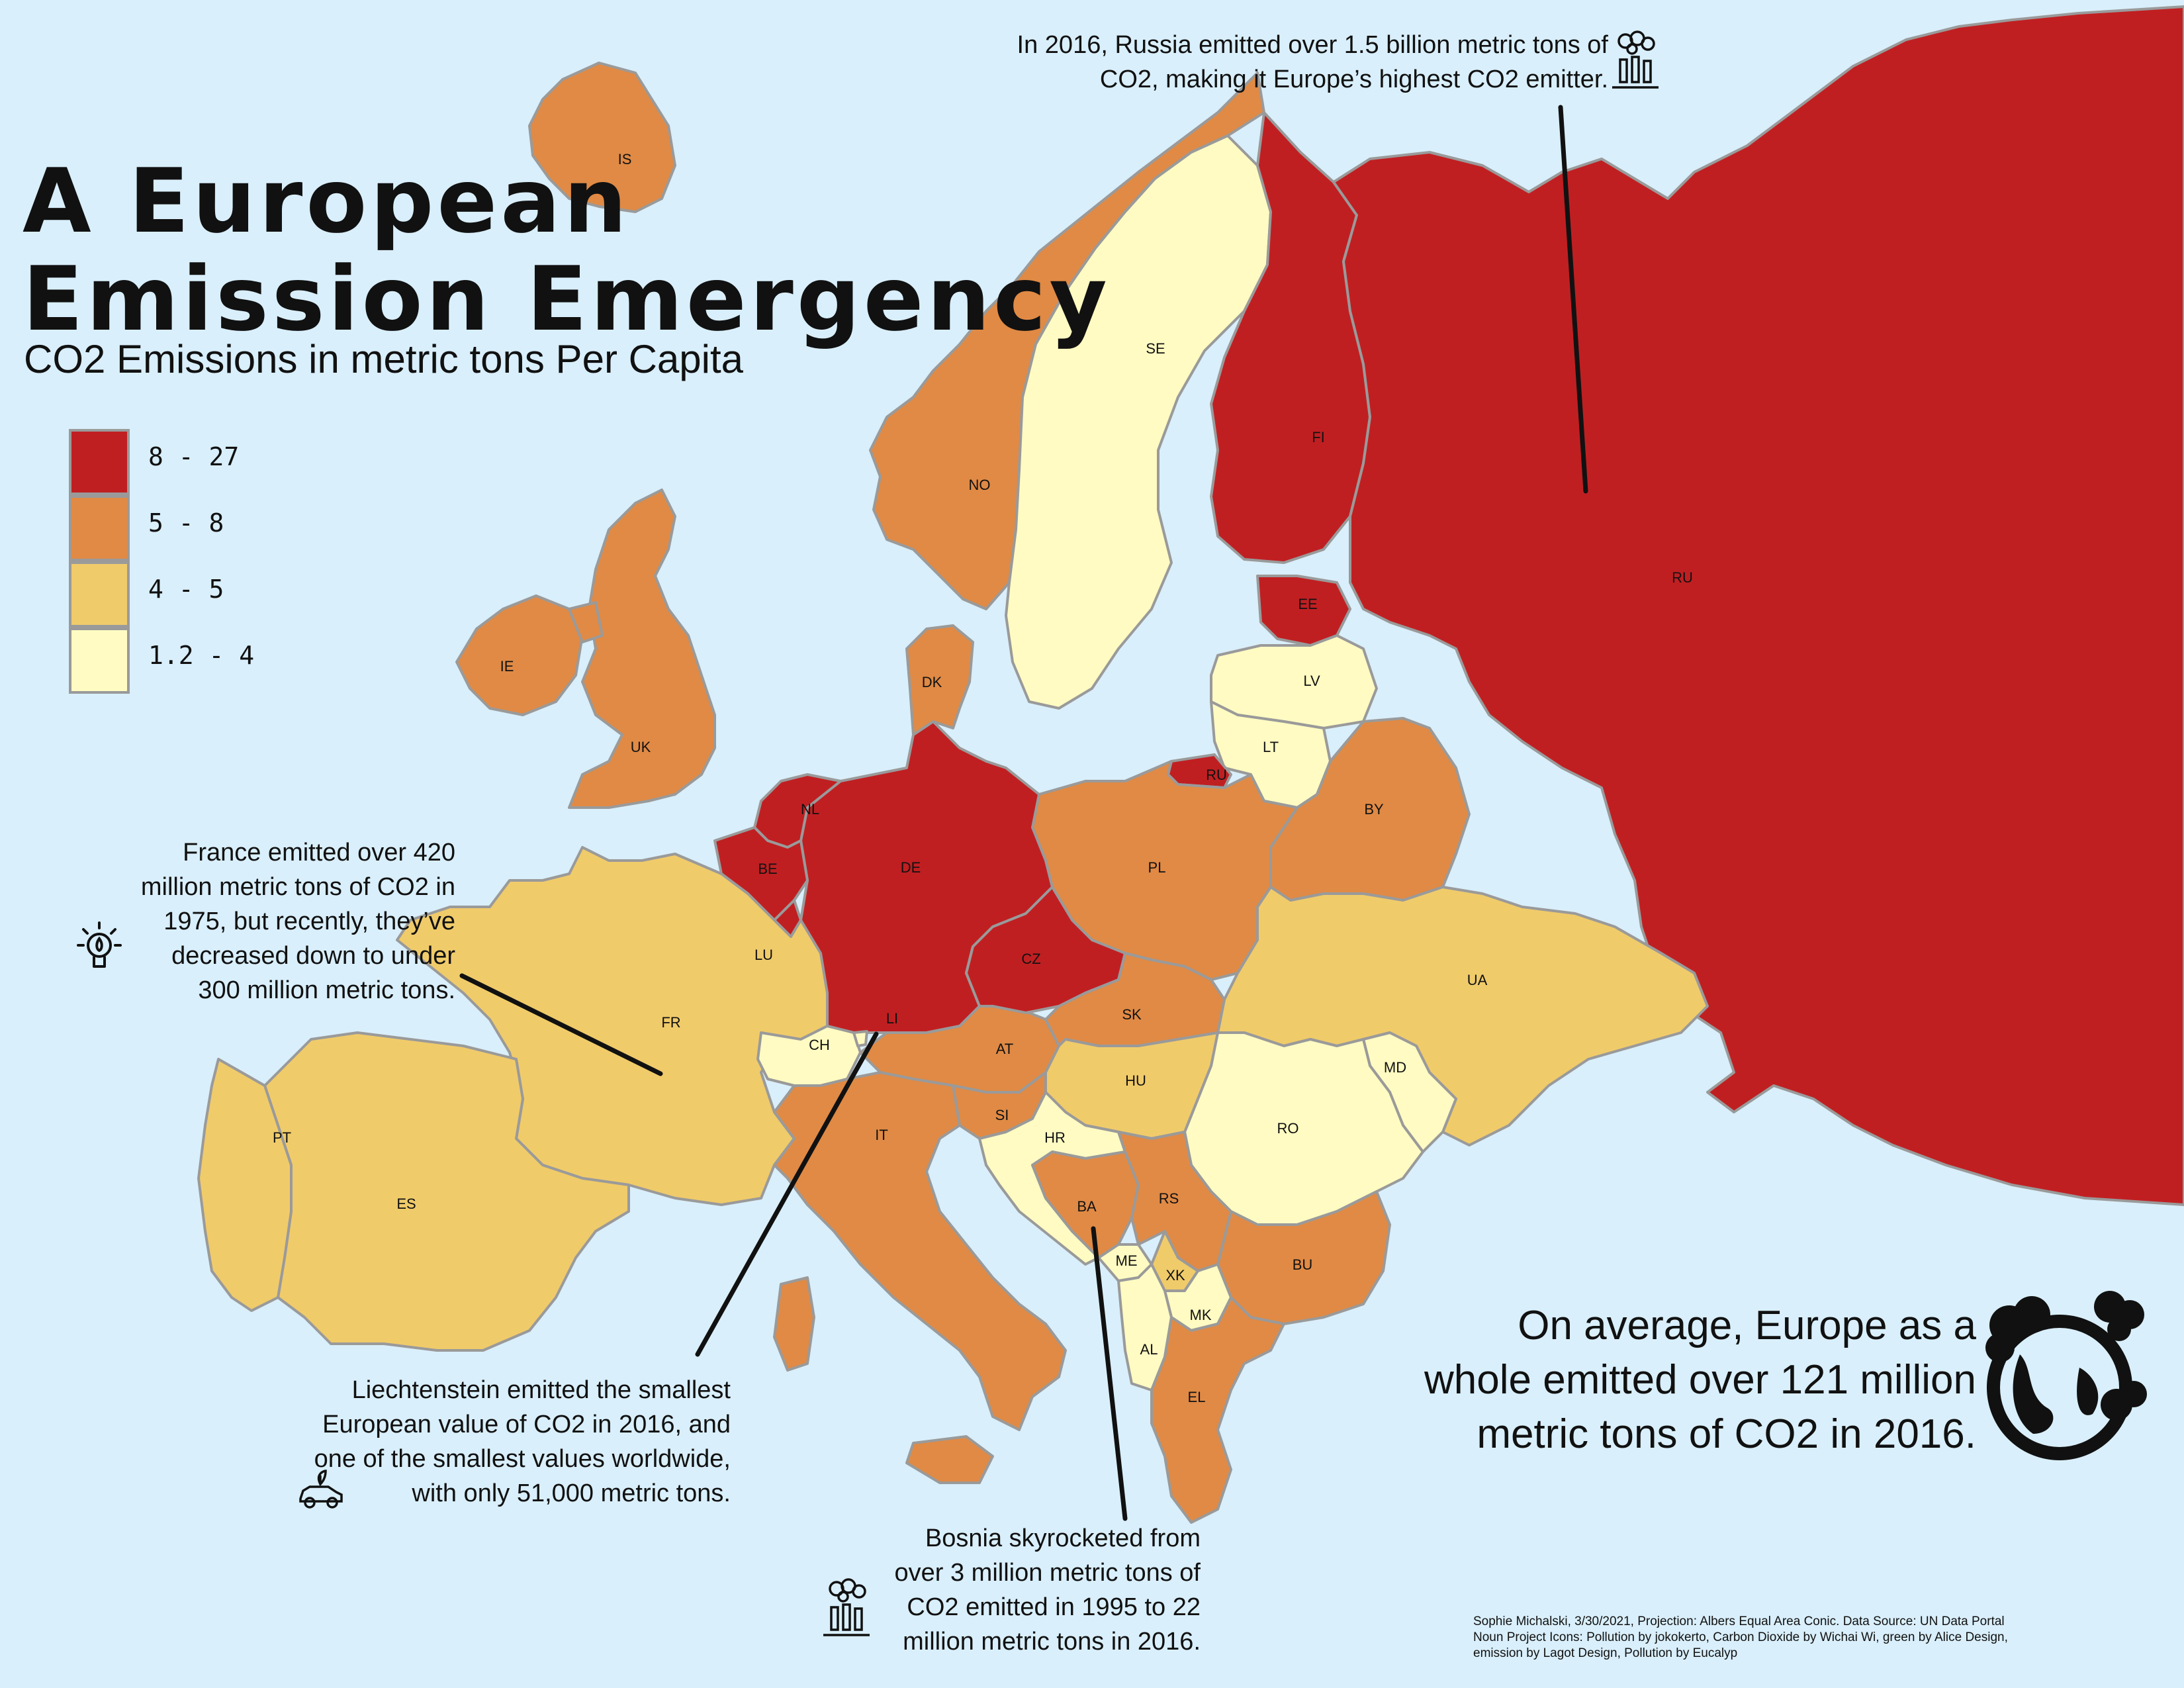 The height and width of the screenshot is (1688, 2184). Describe the element at coordinates (326, 990) in the screenshot. I see `annotation-line: 300 million metric tons.` at that location.